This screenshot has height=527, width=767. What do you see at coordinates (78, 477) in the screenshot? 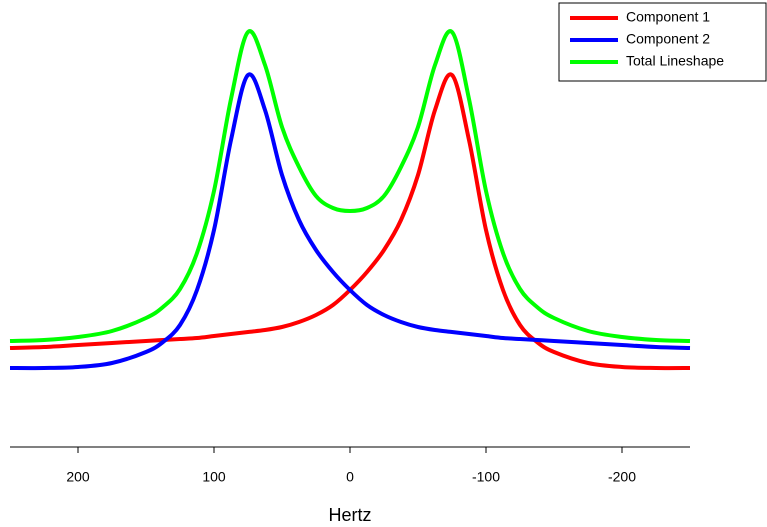
I see `x-tick-label: 200` at bounding box center [78, 477].